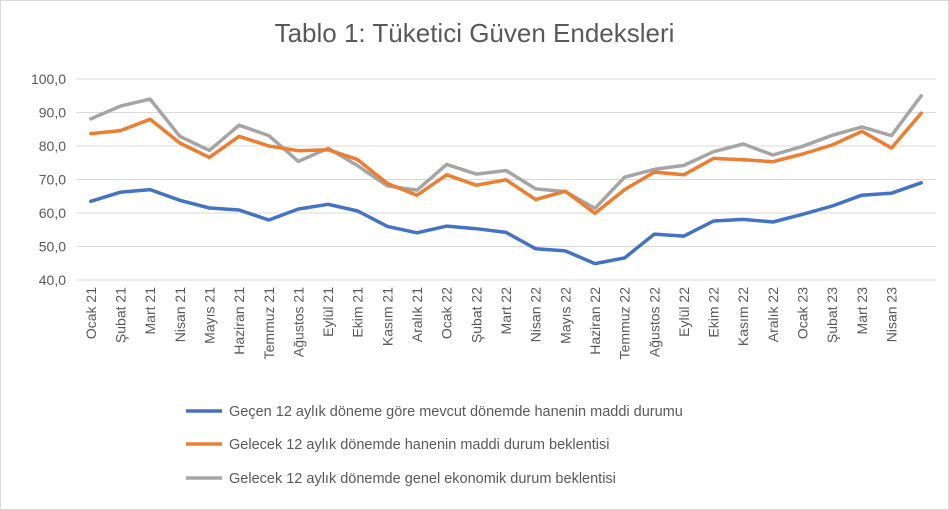  What do you see at coordinates (48, 79) in the screenshot?
I see `y-tick-label: 100,0` at bounding box center [48, 79].